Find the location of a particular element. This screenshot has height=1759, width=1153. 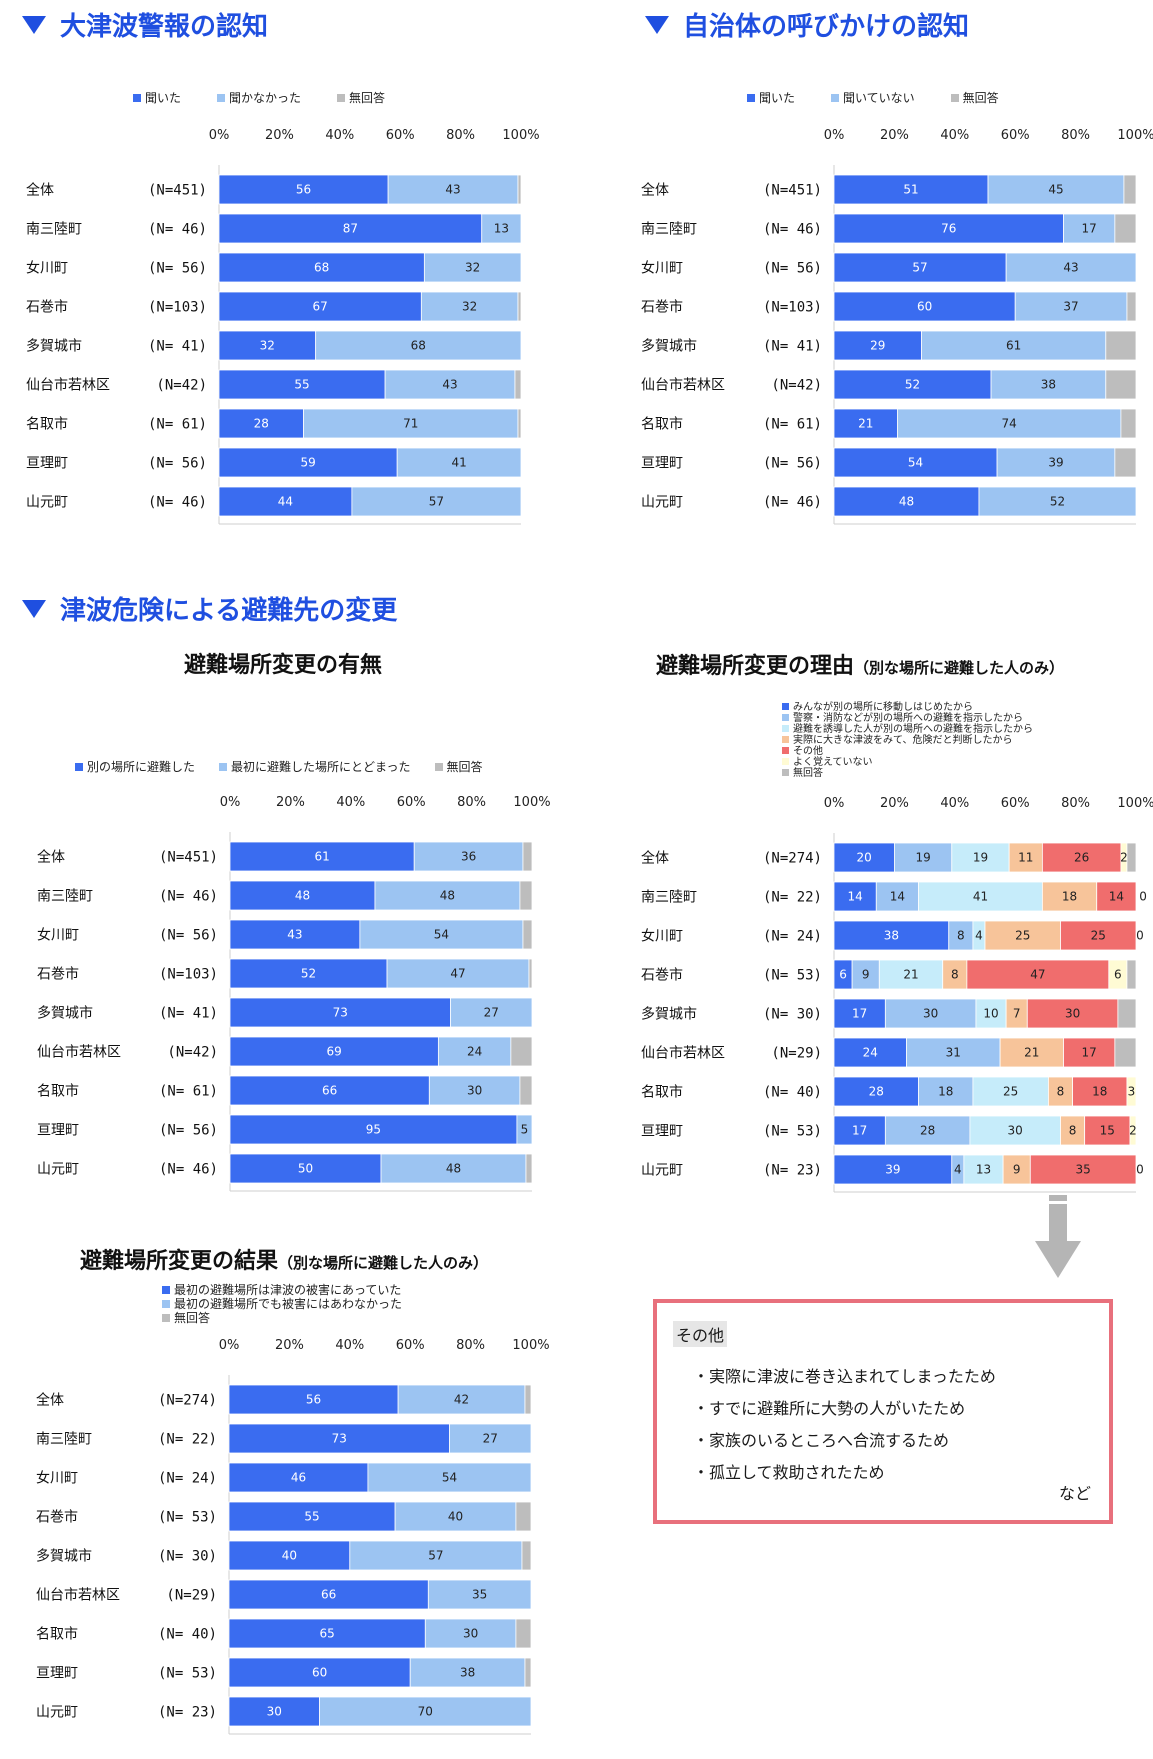

section-title: 自治体の呼びかけの認知 is located at coordinates (826, 27).